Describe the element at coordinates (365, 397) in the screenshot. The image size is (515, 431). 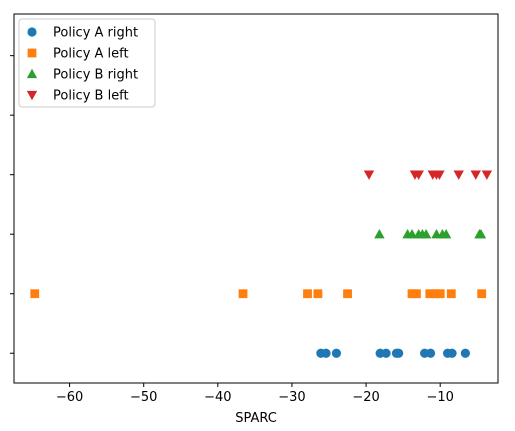
I see `x-tick-label: −20` at that location.